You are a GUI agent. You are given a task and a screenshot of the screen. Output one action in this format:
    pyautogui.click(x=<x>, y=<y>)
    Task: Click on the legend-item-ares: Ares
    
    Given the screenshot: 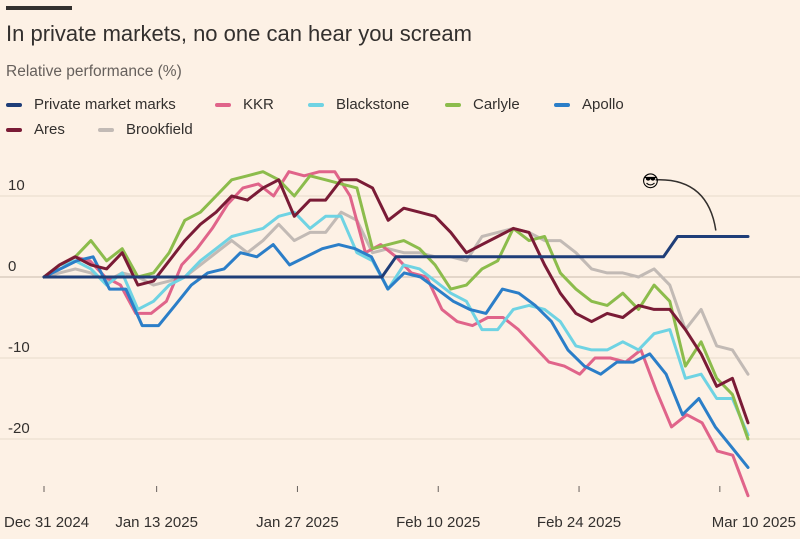 What is the action you would take?
    pyautogui.click(x=35, y=129)
    